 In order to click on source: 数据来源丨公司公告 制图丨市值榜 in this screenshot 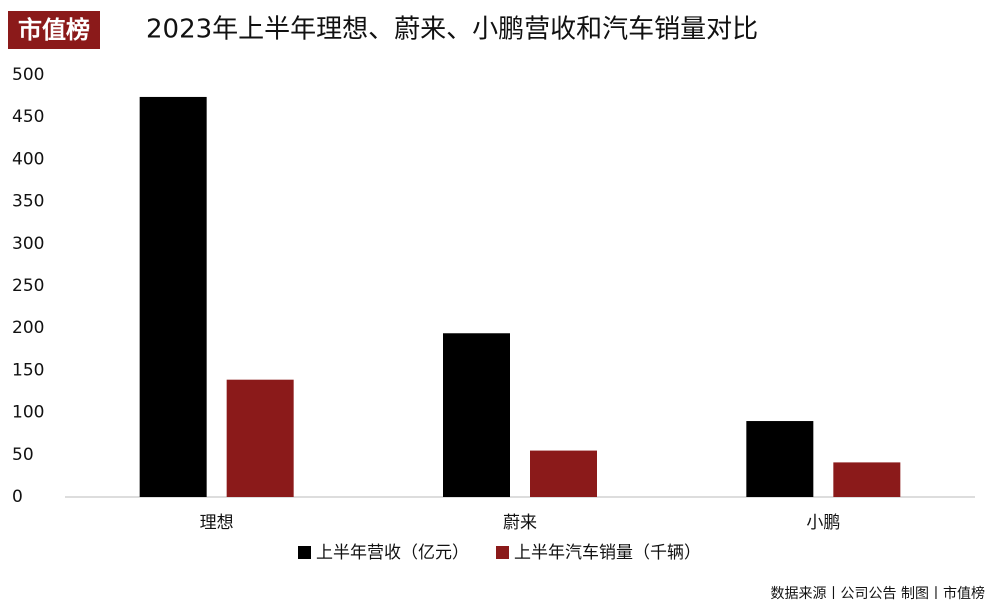, I will do `click(878, 593)`.